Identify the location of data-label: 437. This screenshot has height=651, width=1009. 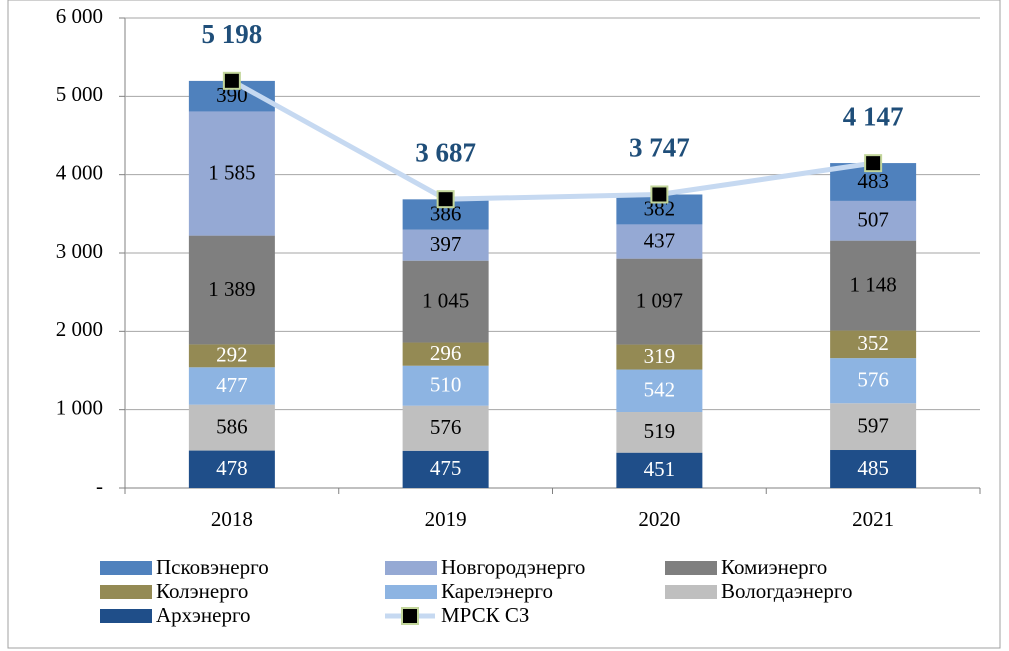
(660, 240).